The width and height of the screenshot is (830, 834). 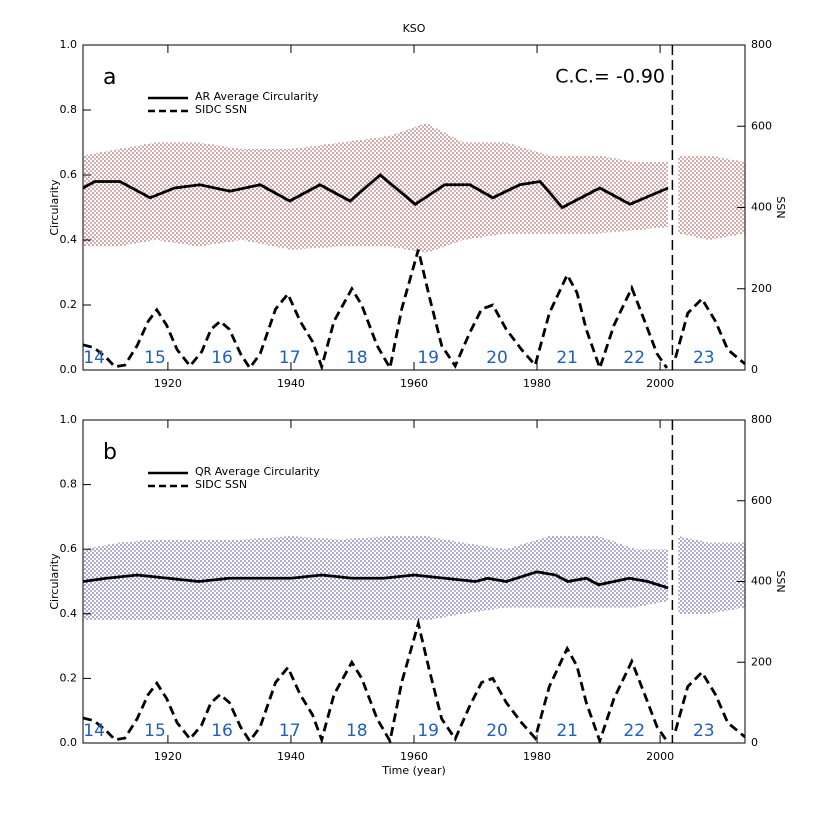 I want to click on panel-label: b, so click(x=110, y=452).